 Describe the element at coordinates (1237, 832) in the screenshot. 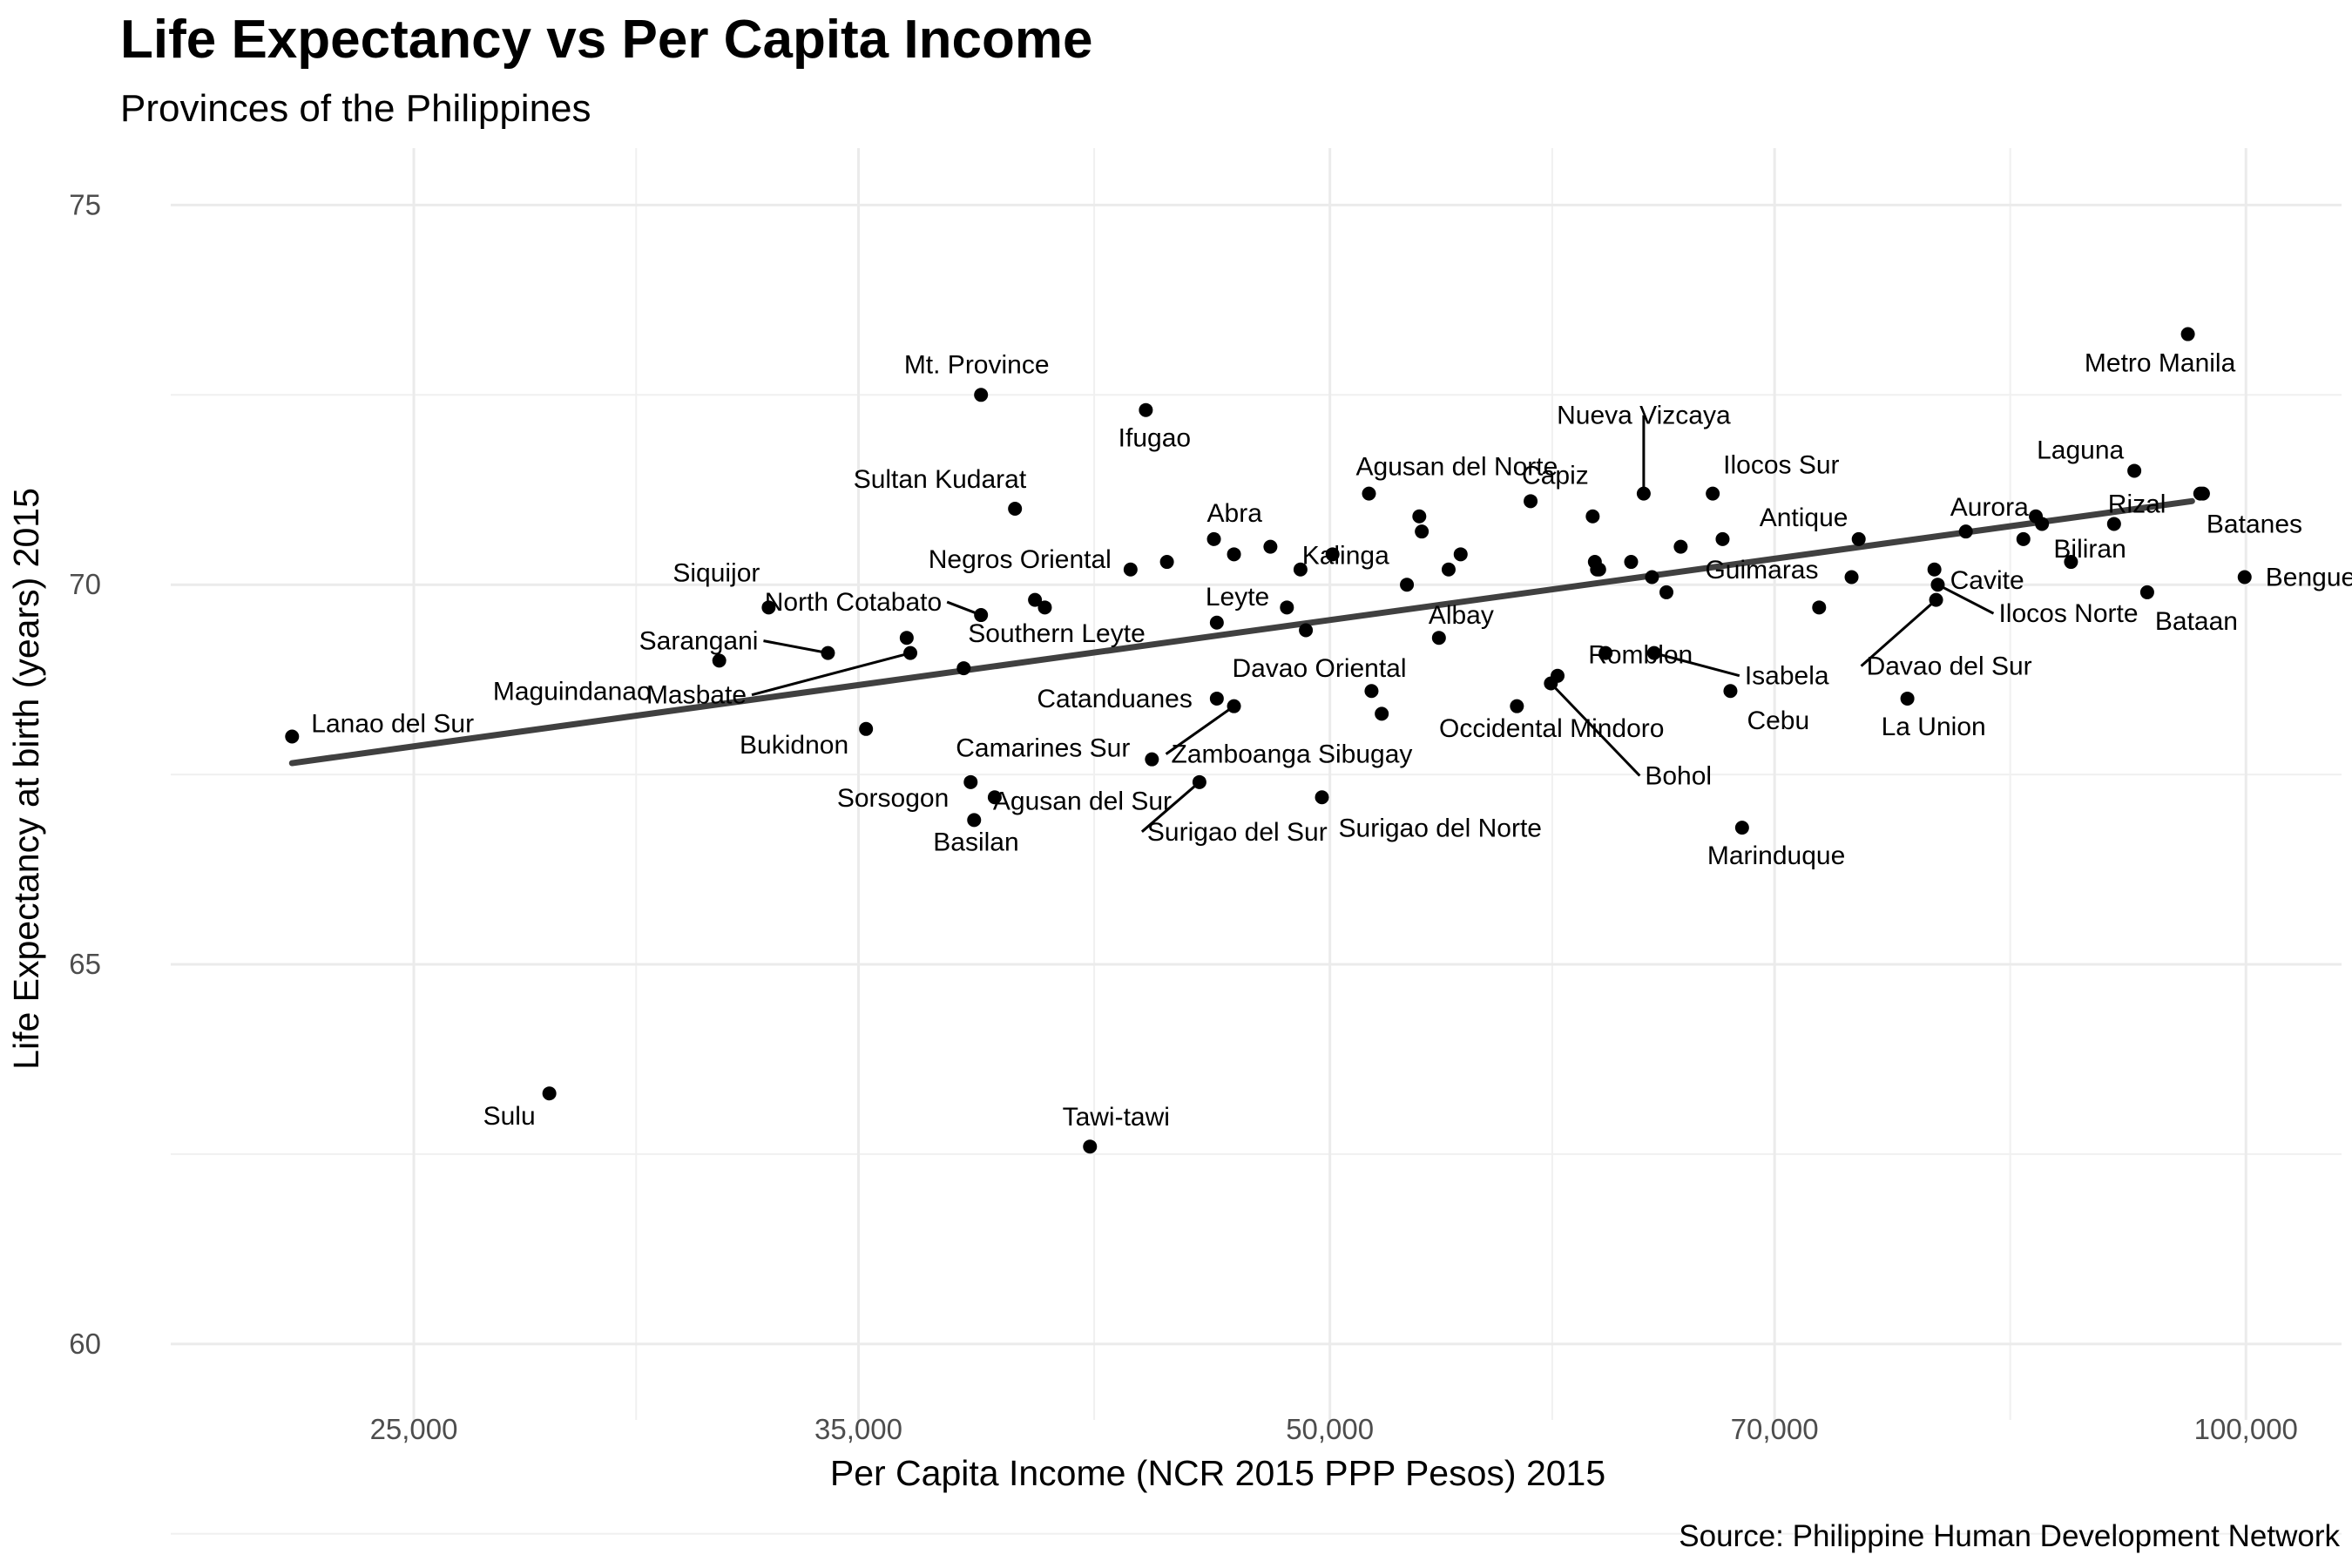

I see `point-label: Surigao del Sur` at that location.